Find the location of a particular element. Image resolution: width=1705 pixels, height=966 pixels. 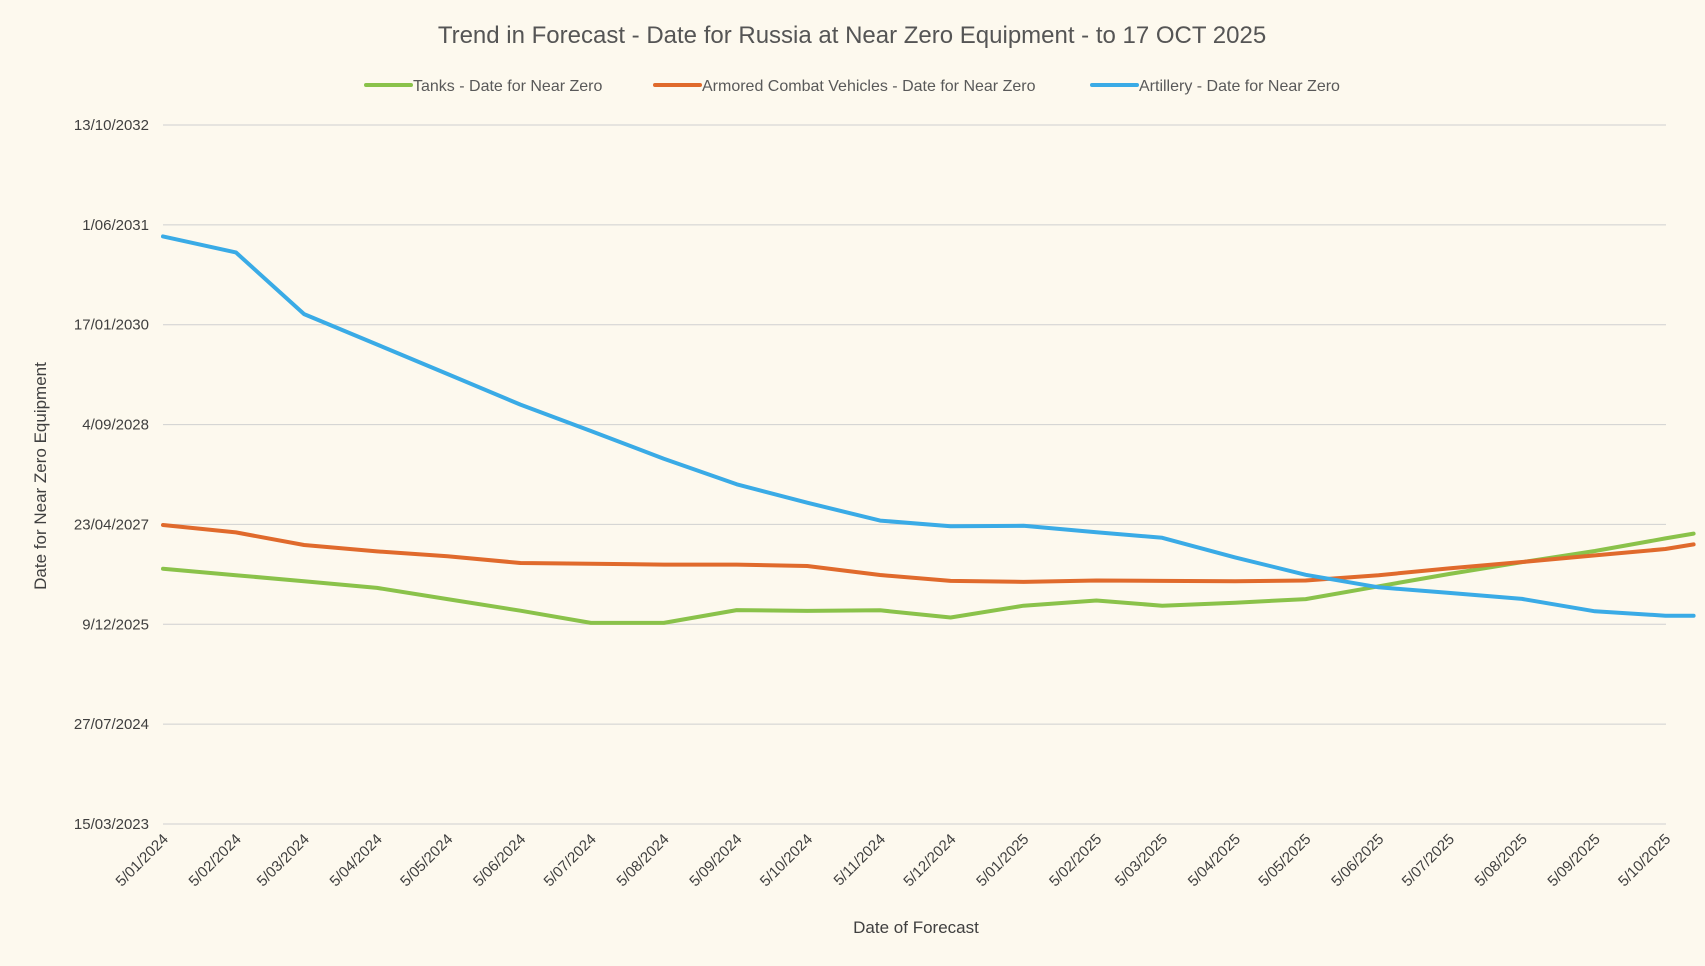

x-tick-label: 5/01/2025 is located at coordinates (1002, 860).